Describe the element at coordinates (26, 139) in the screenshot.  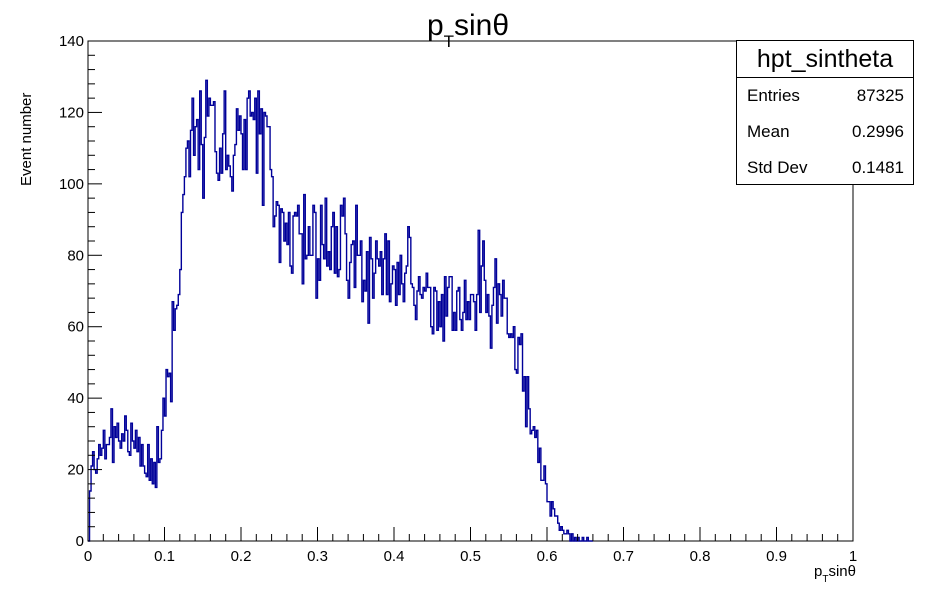
I see `y-axis-label: Event number` at that location.